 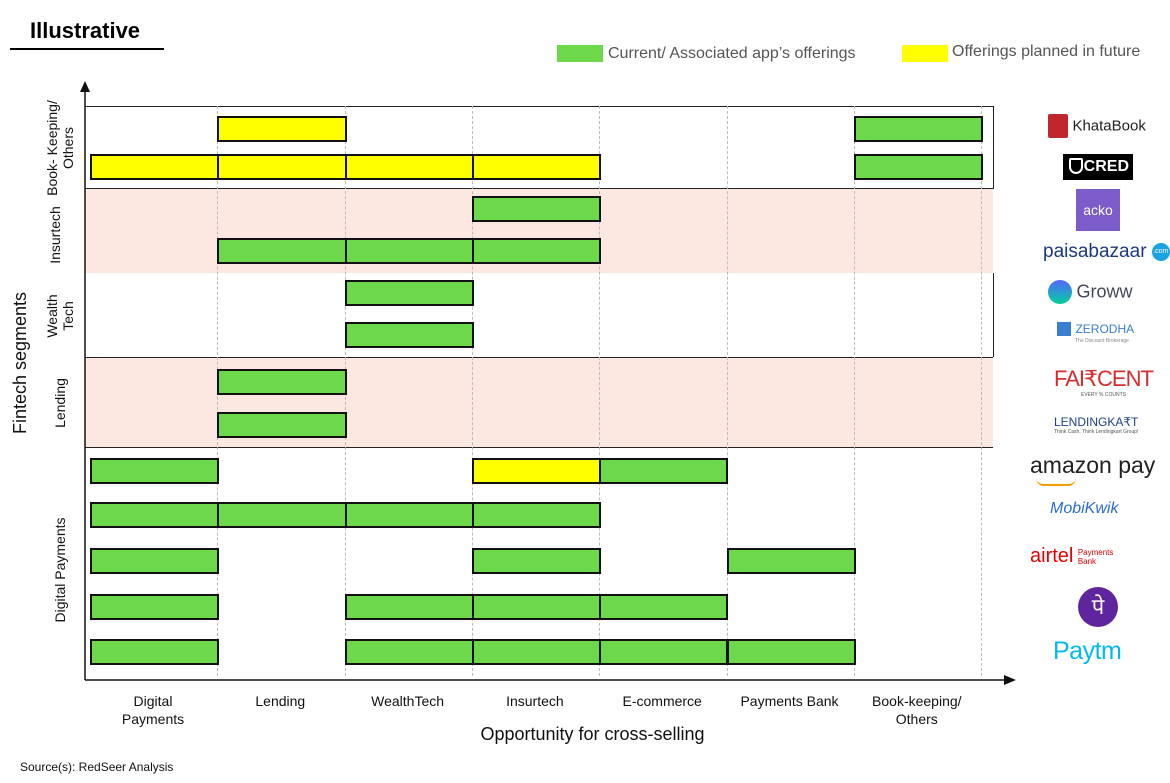 What do you see at coordinates (280, 701) in the screenshot?
I see `x-tick-label: Lending` at bounding box center [280, 701].